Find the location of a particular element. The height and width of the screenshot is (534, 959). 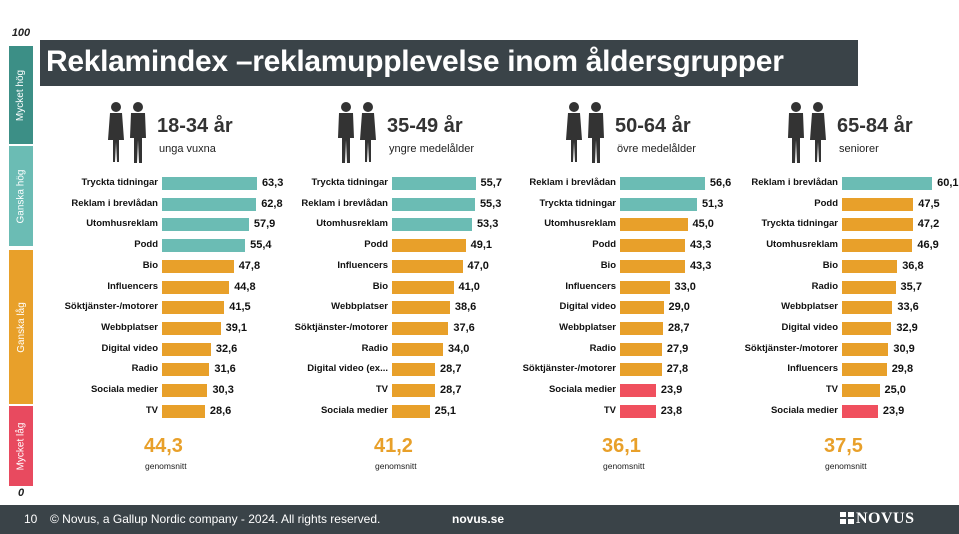

bar-row: Digital video 32,6 is located at coordinates (217, 350).